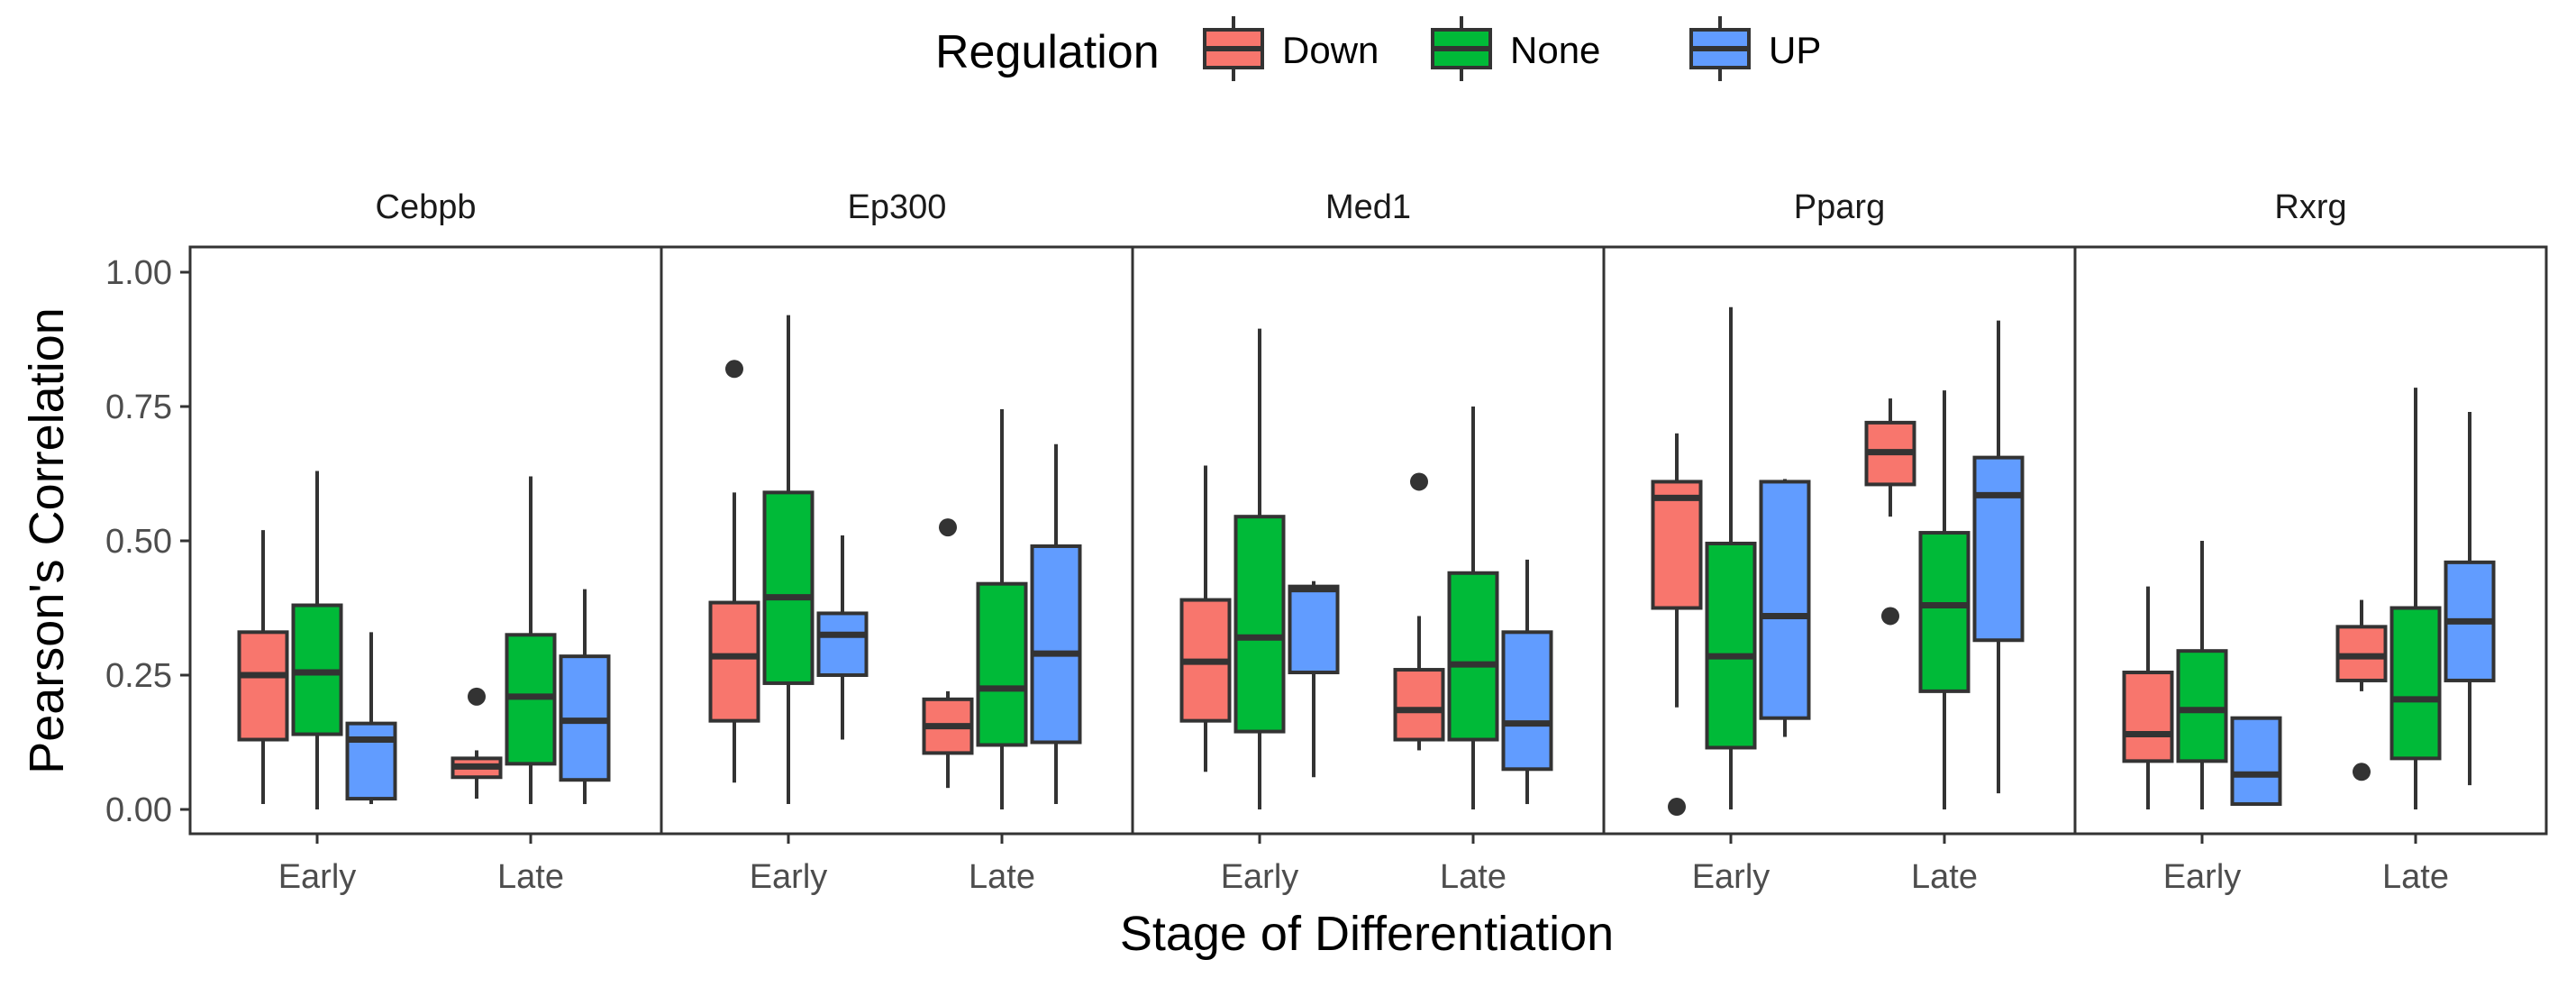  What do you see at coordinates (1367, 934) in the screenshot?
I see `x-axis-title: Stage of Differentiation` at bounding box center [1367, 934].